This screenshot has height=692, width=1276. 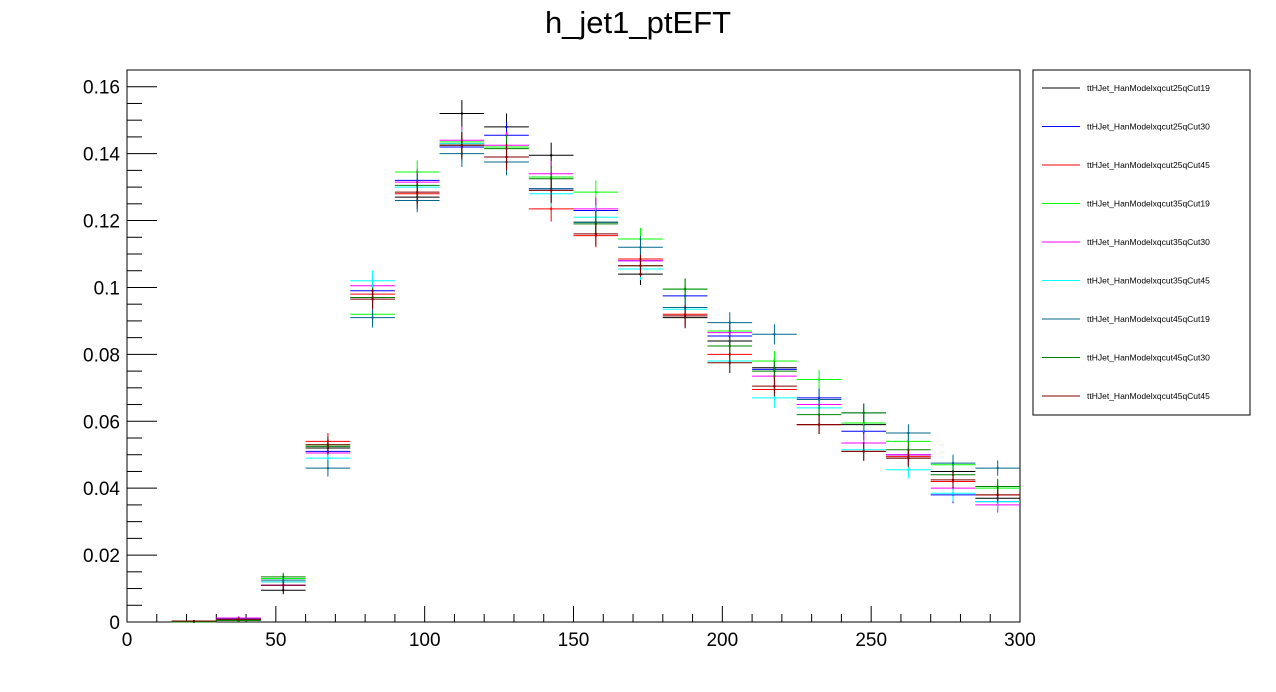 What do you see at coordinates (1148, 358) in the screenshot?
I see `legend-entry: ttHJet_HanModelxqcut45qCut30` at bounding box center [1148, 358].